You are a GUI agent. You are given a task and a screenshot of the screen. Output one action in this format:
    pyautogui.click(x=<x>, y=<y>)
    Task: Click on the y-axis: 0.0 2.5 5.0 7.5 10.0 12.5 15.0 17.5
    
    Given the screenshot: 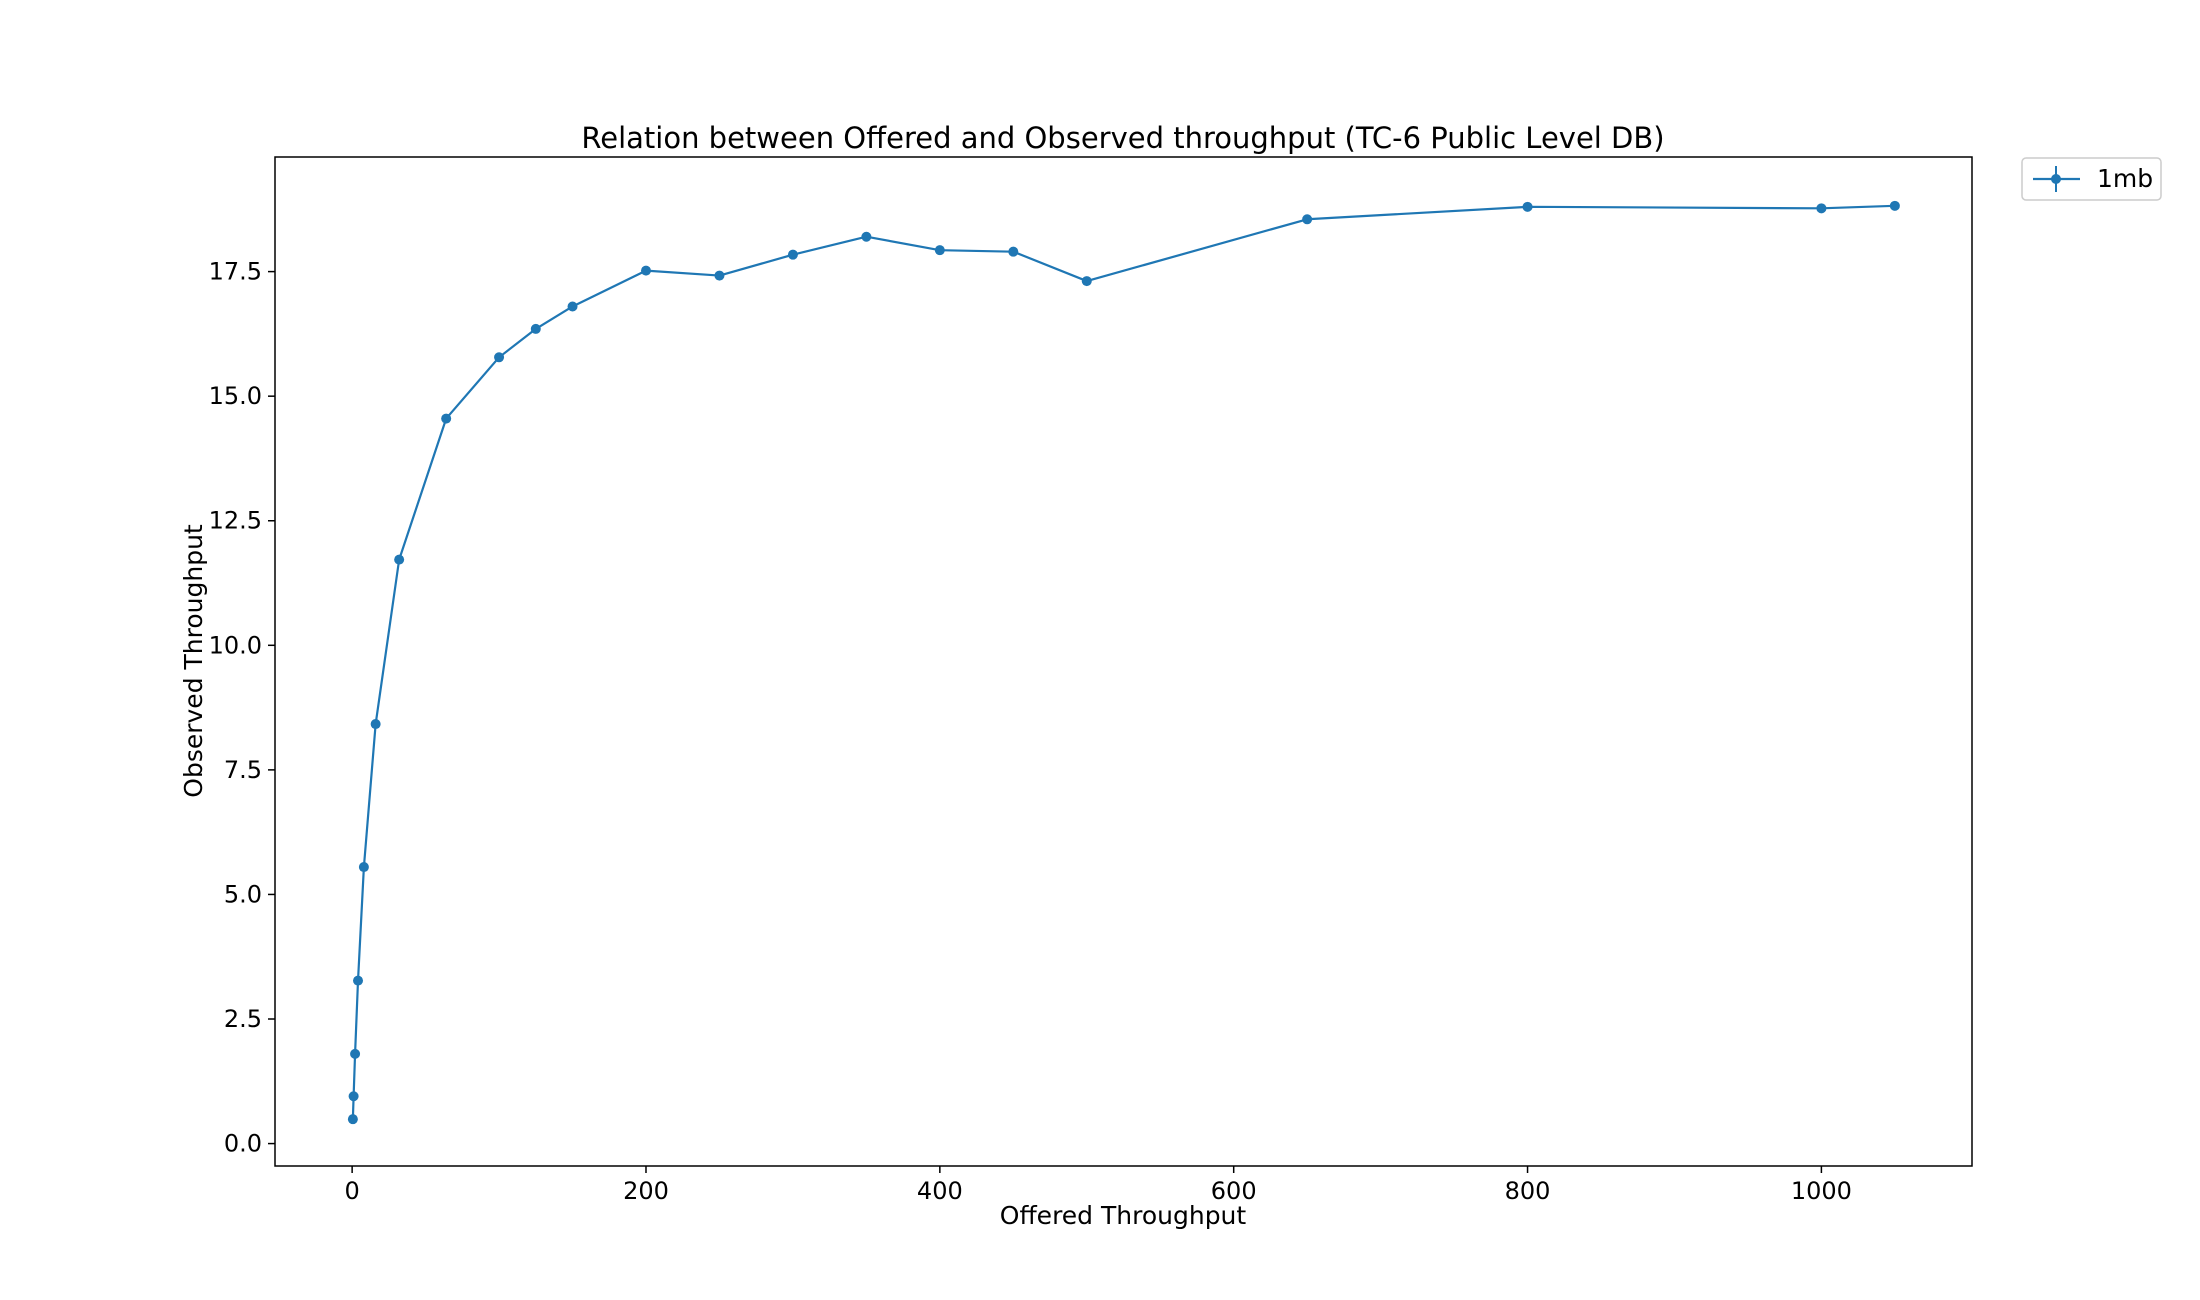 What is the action you would take?
    pyautogui.click(x=242, y=708)
    